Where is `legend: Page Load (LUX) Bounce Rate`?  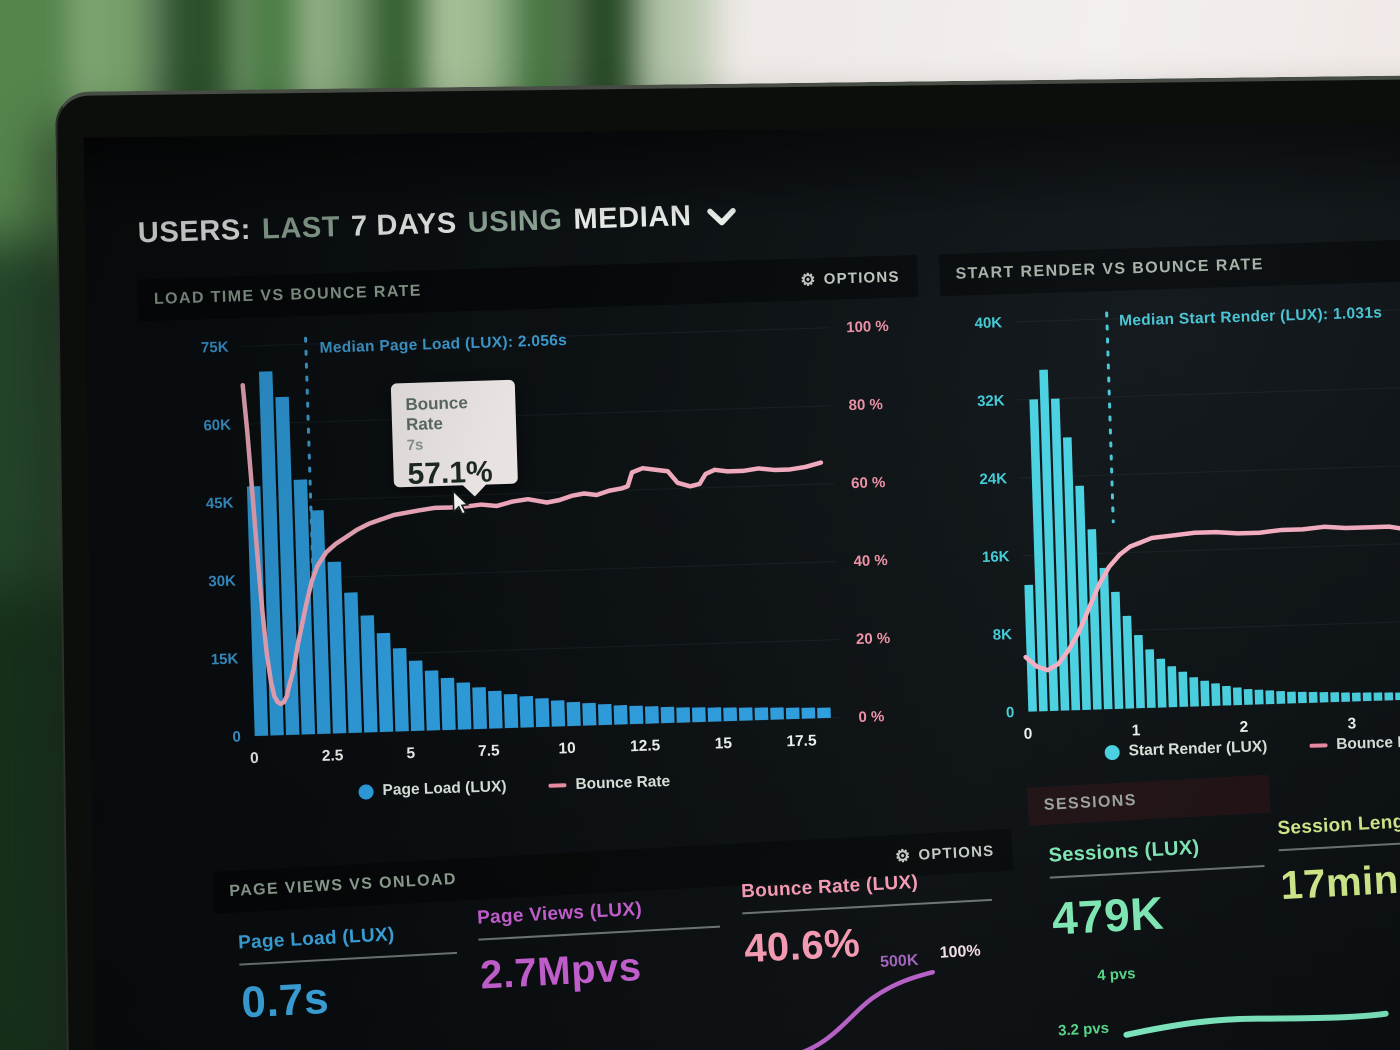 legend: Page Load (LUX) Bounce Rate is located at coordinates (514, 787).